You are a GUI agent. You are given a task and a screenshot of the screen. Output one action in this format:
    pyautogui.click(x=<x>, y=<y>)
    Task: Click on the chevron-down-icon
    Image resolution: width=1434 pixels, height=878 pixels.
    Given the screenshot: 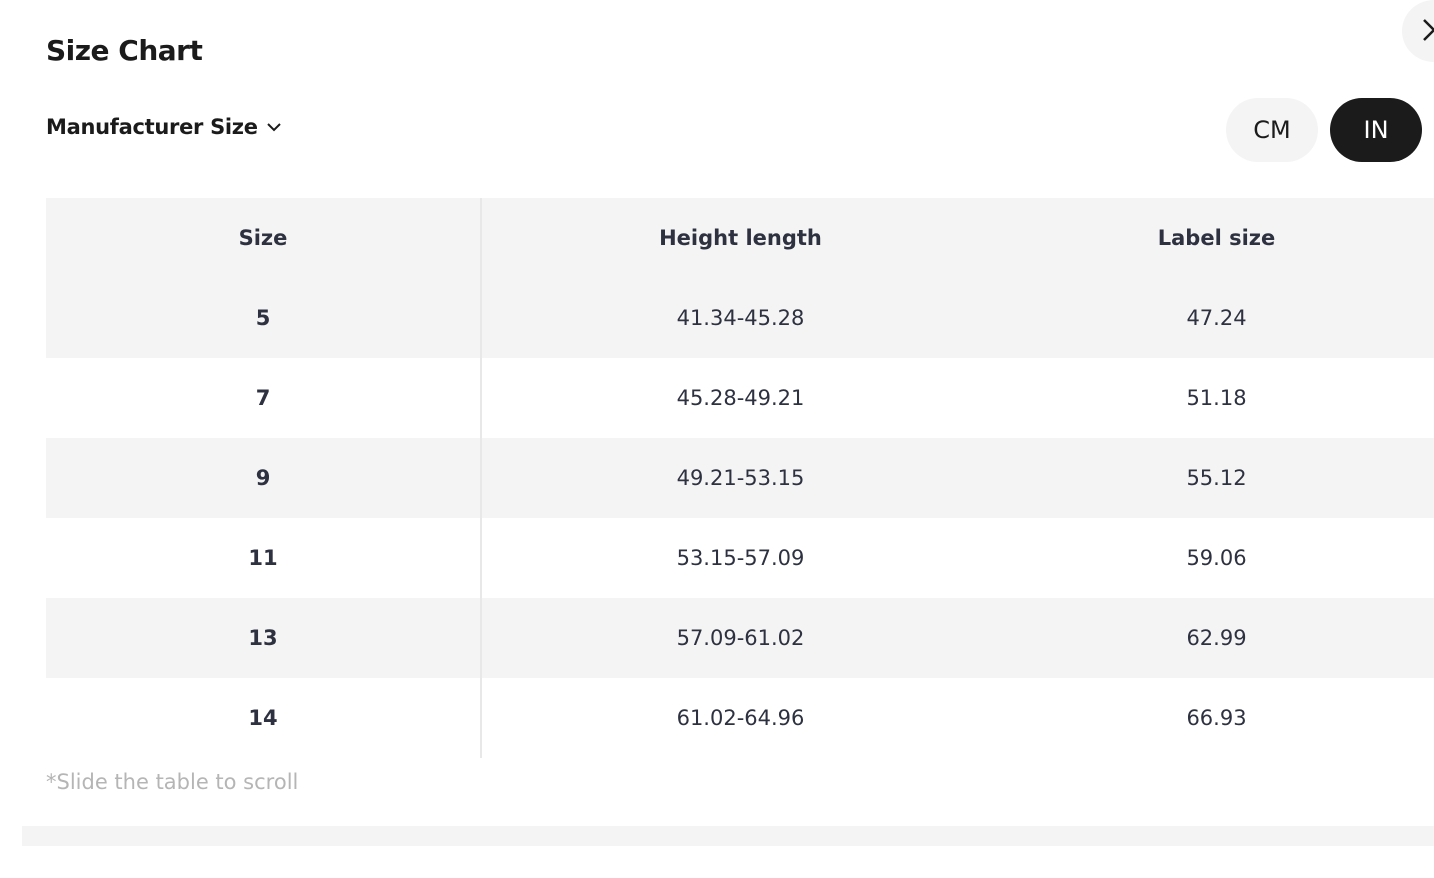 What is the action you would take?
    pyautogui.click(x=273, y=127)
    